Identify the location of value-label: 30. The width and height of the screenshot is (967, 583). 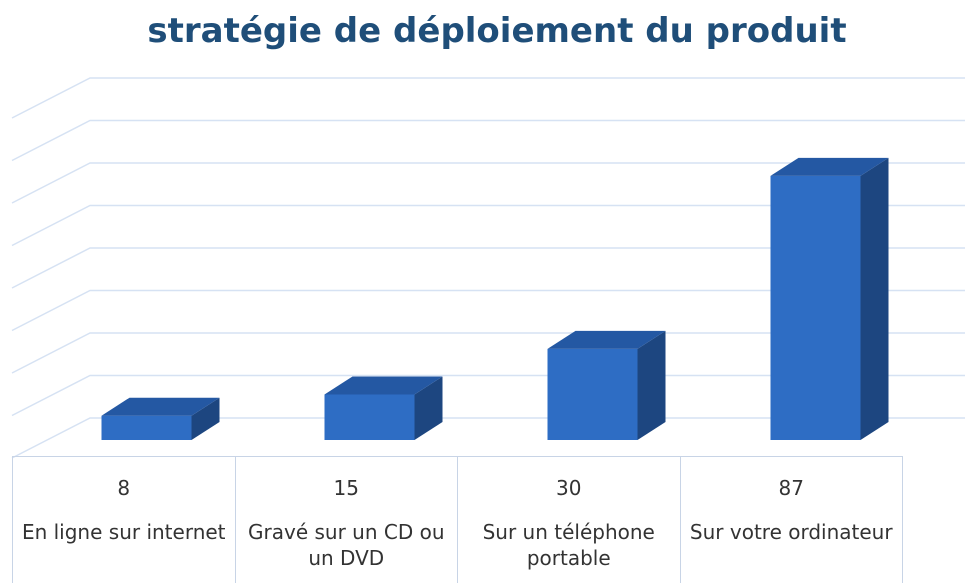
(569, 487).